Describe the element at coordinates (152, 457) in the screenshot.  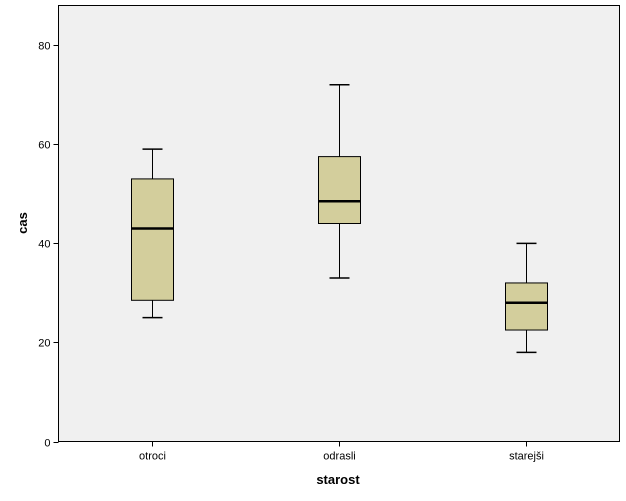
I see `x-tick-label: otroci` at that location.